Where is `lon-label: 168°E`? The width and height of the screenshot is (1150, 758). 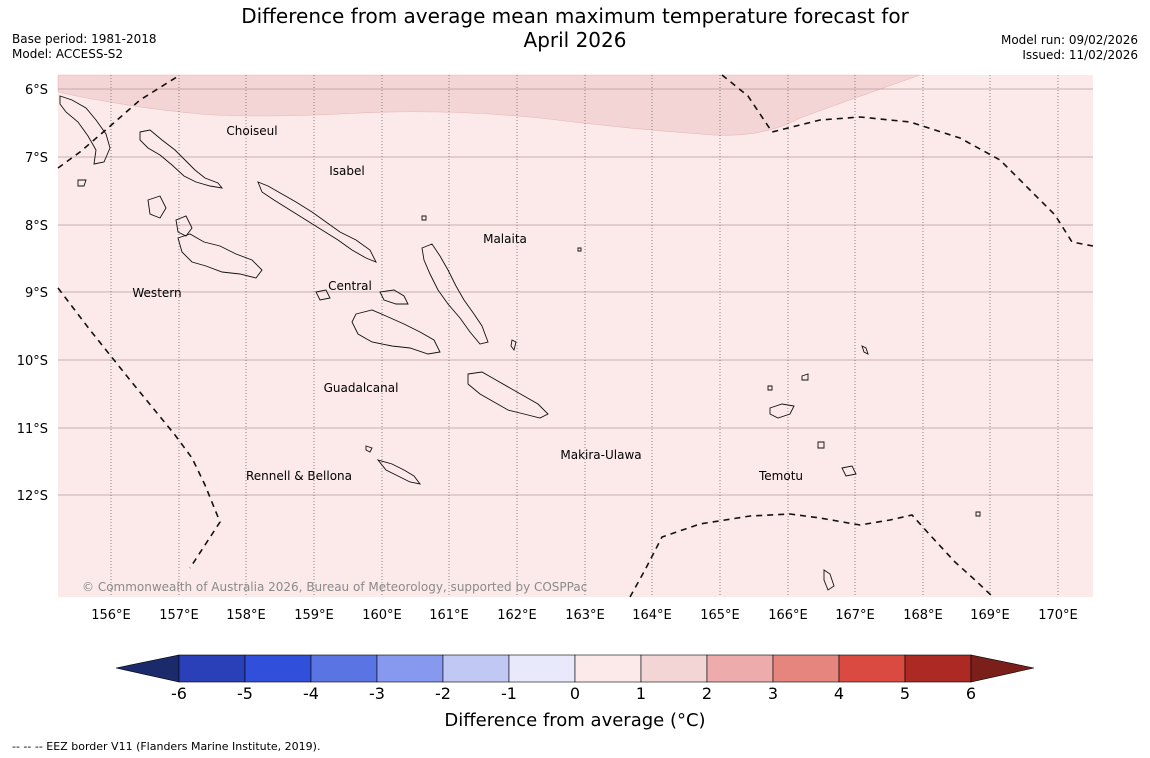
lon-label: 168°E is located at coordinates (923, 615).